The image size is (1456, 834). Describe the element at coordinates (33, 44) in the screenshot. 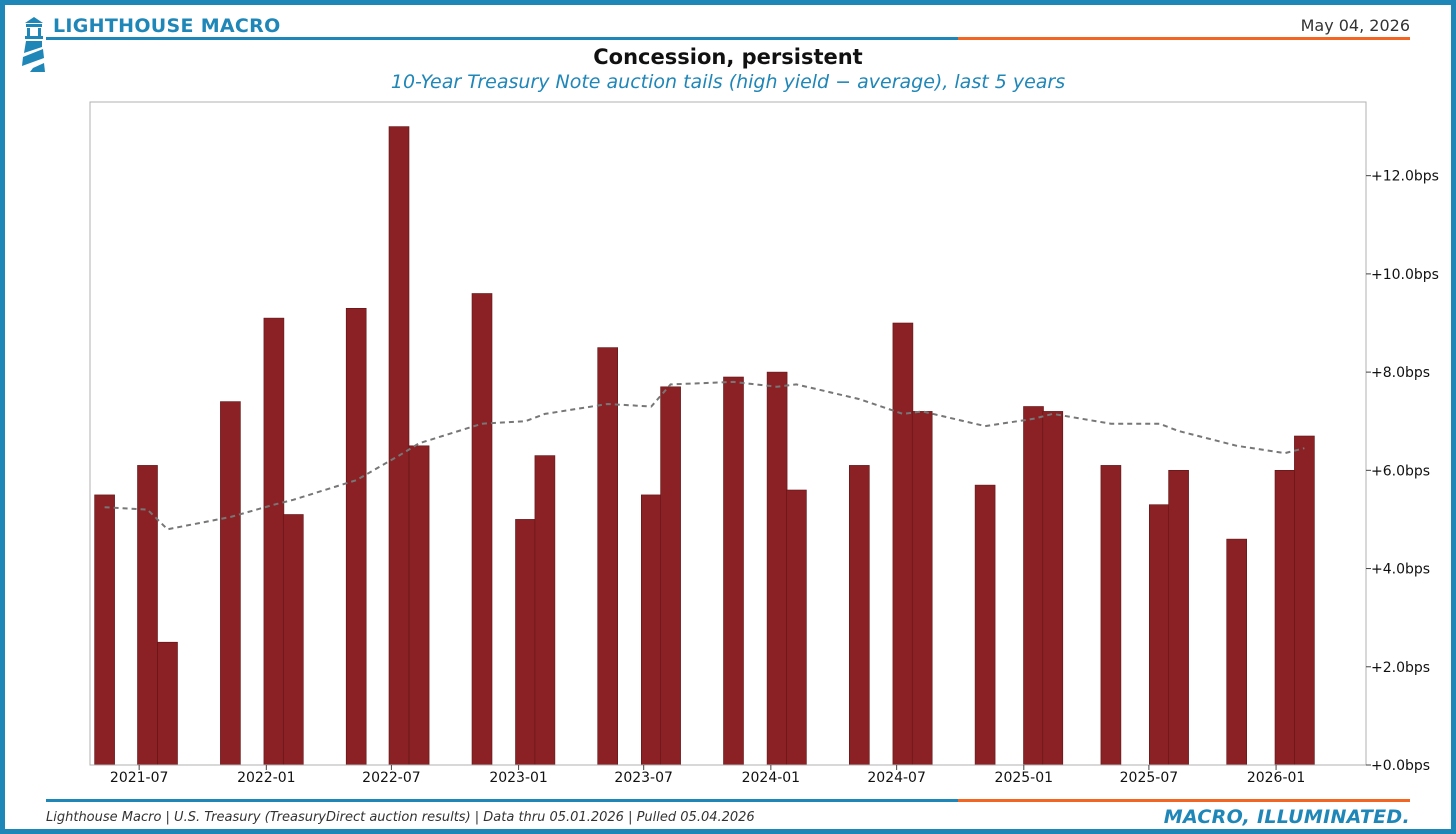

I see `lighthouse-logo-icon` at that location.